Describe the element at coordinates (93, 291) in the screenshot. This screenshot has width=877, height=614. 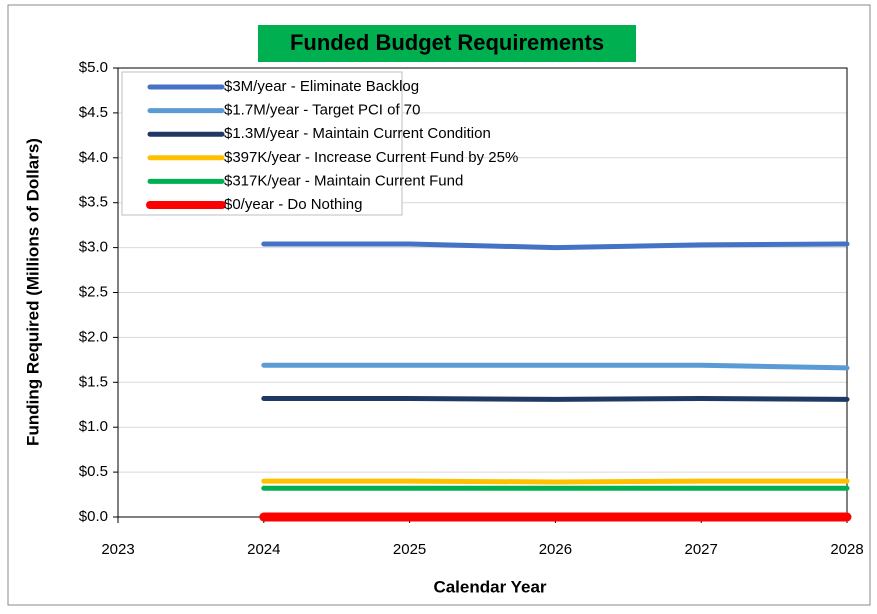
I see `y-tick-label: $2.5` at that location.